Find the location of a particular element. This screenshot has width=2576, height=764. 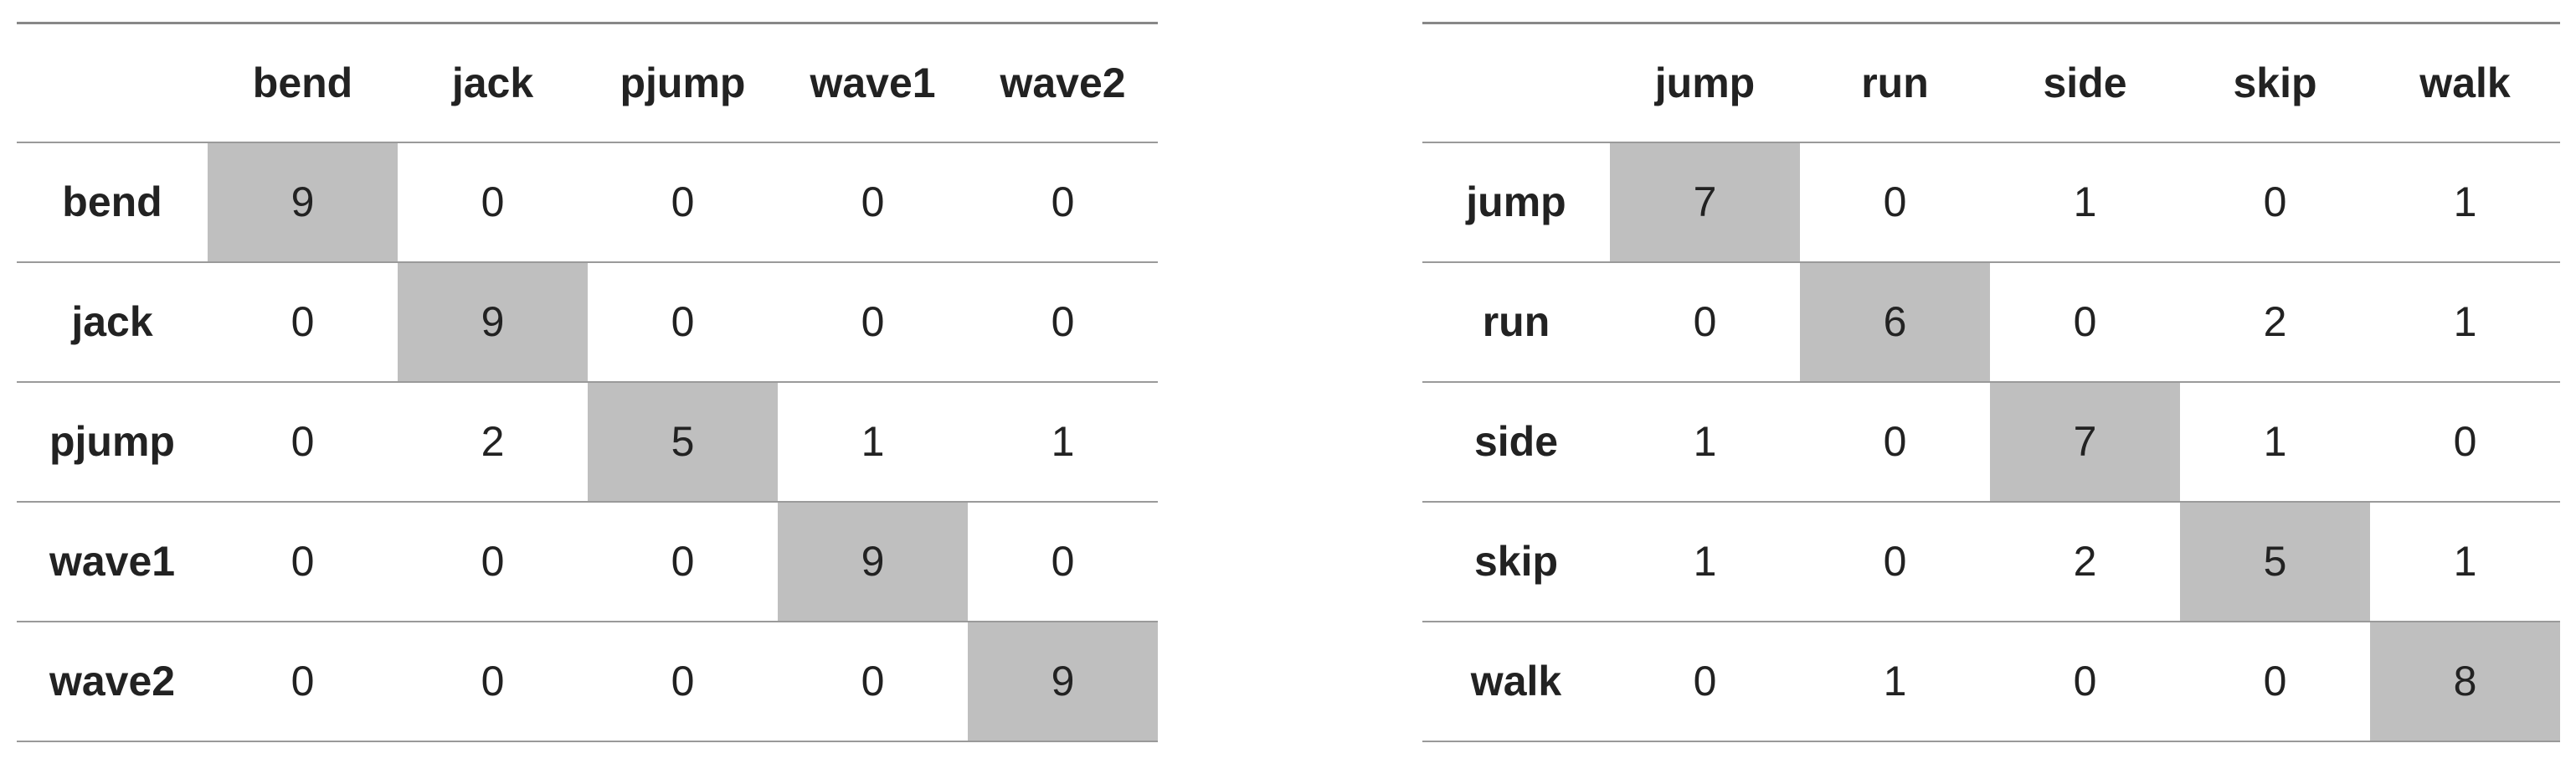

table-row: wave1 0 0 0 9 0 is located at coordinates (587, 561).